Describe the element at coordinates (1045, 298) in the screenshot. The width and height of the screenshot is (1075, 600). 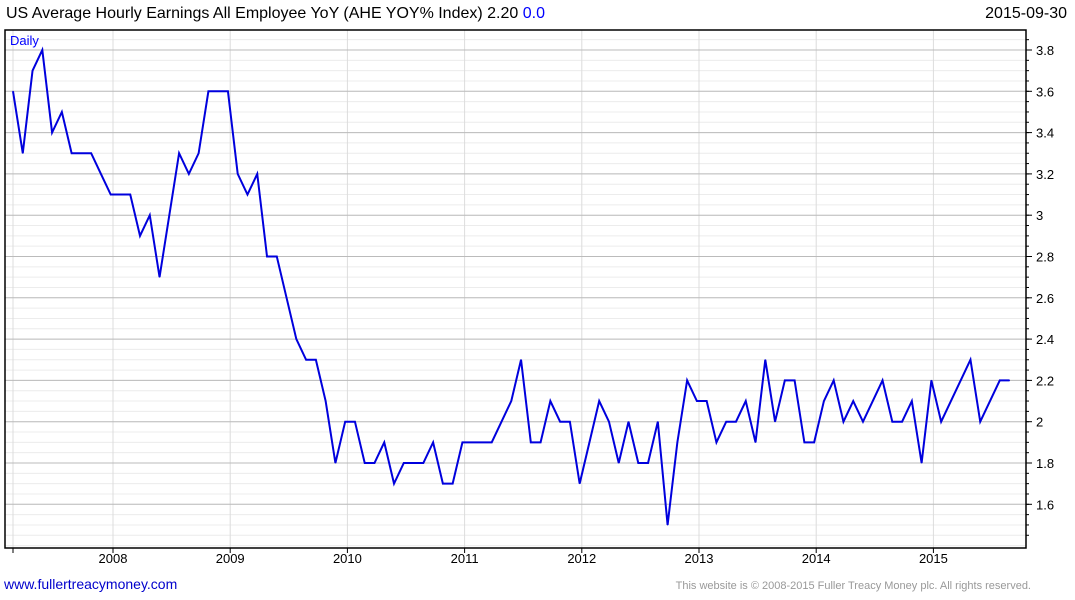
I see `y-tick-label: 2.6` at that location.